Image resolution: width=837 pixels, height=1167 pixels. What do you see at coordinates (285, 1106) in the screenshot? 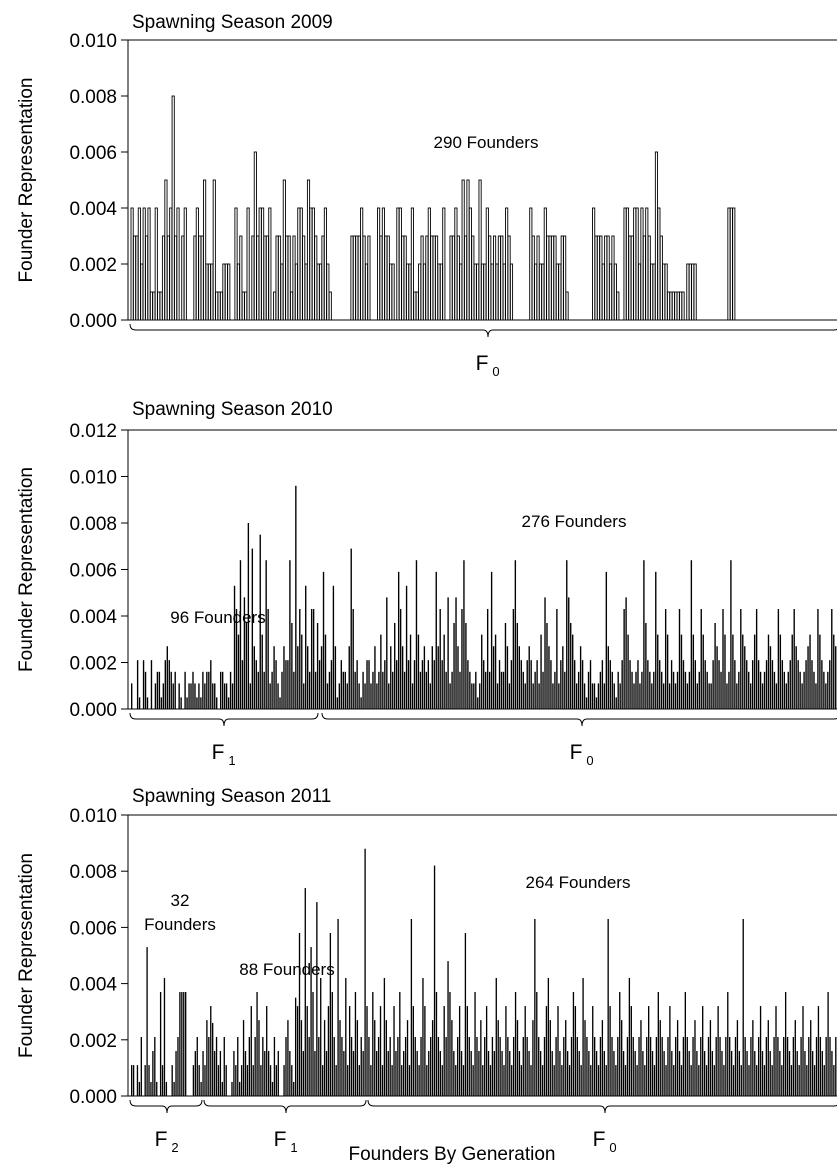
I see `generation-bracket` at bounding box center [285, 1106].